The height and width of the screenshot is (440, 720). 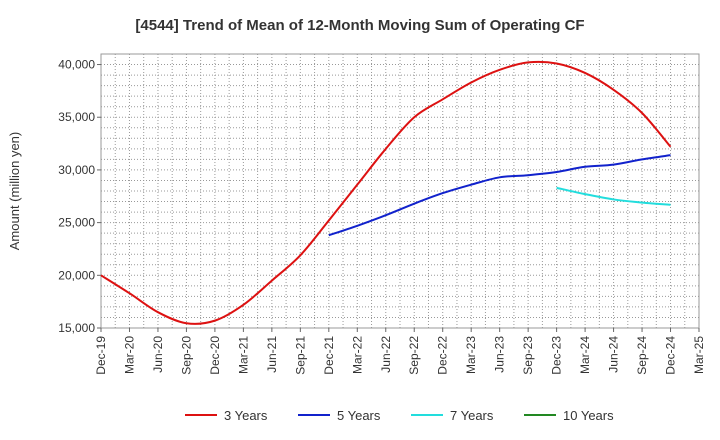 I want to click on y-tick-label: 20,000, so click(x=76, y=275).